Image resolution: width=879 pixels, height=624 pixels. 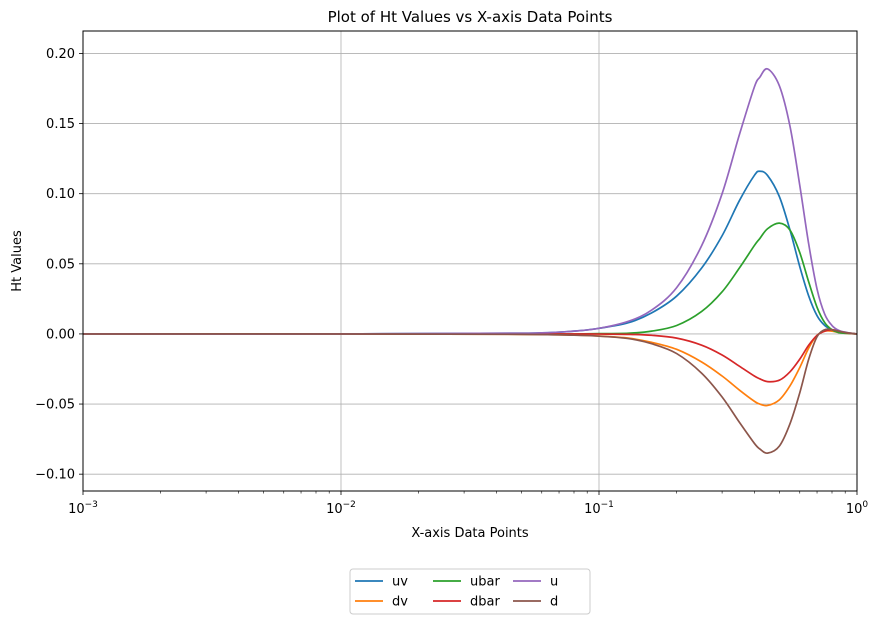 What do you see at coordinates (554, 582) in the screenshot?
I see `legend-label-u: u` at bounding box center [554, 582].